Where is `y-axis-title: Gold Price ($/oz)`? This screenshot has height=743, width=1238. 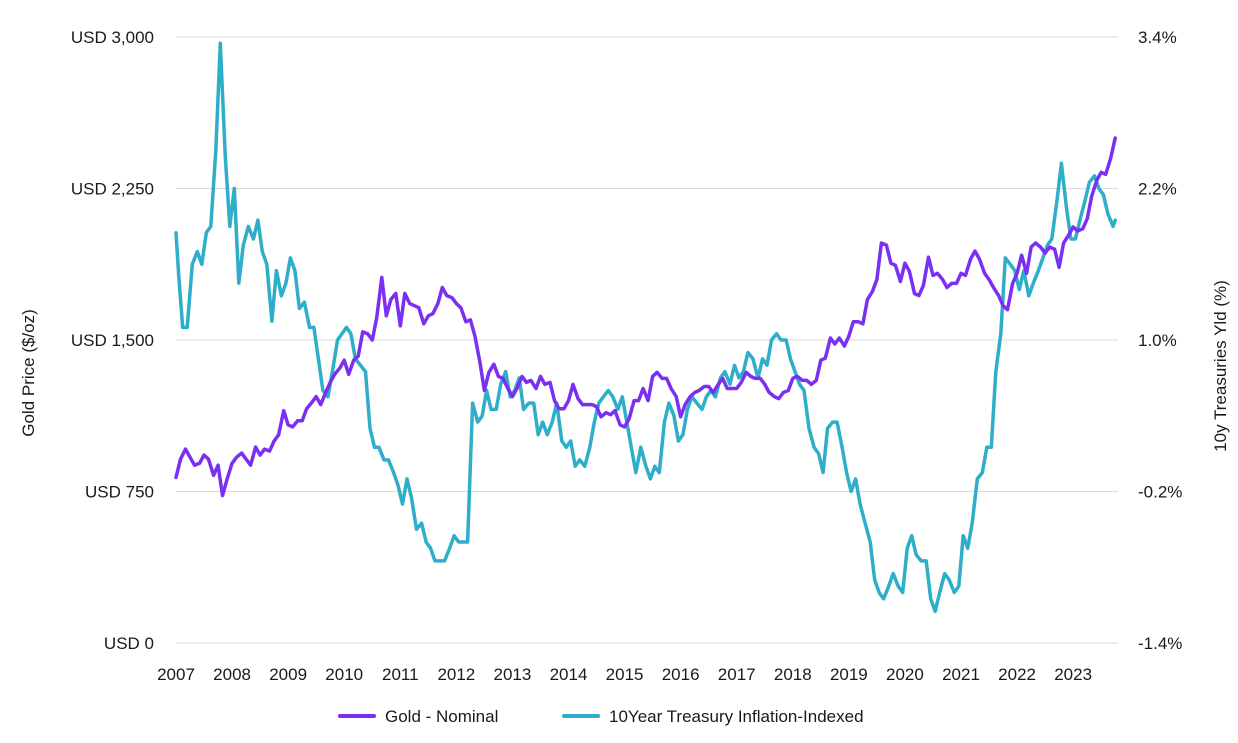
y-axis-title: Gold Price ($/oz) is located at coordinates (28, 373).